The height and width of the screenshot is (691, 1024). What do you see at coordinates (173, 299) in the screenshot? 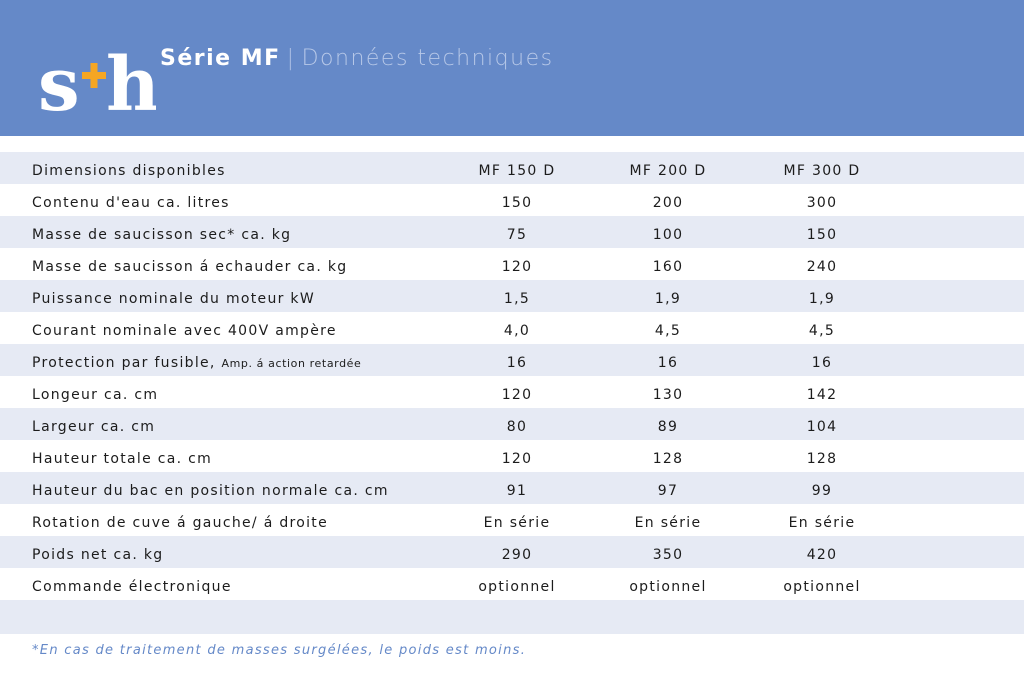
I see `row-label: Puissance nominale du moteur kW` at bounding box center [173, 299].